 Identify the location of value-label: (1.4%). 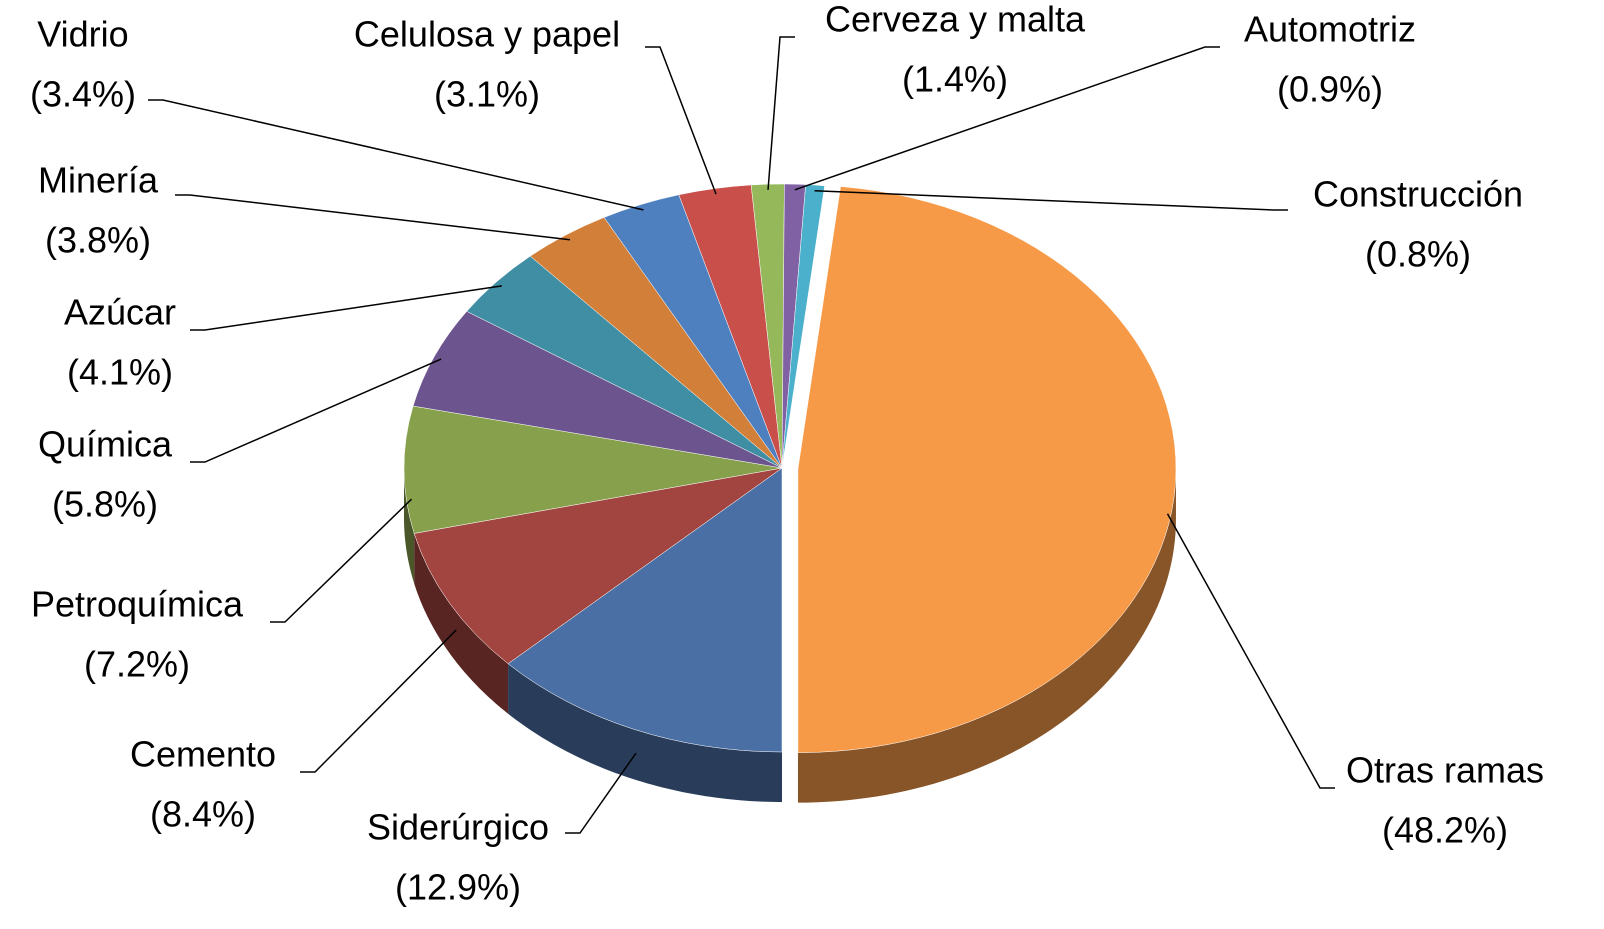
(955, 79).